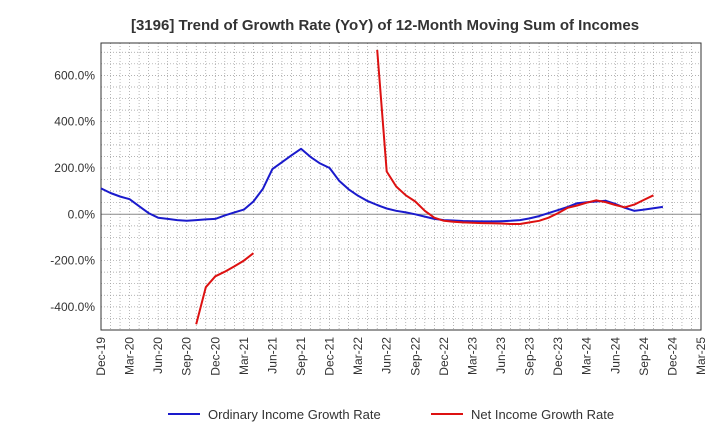 The height and width of the screenshot is (440, 720). What do you see at coordinates (501, 355) in the screenshot?
I see `x-tick-label: Jun-23` at bounding box center [501, 355].